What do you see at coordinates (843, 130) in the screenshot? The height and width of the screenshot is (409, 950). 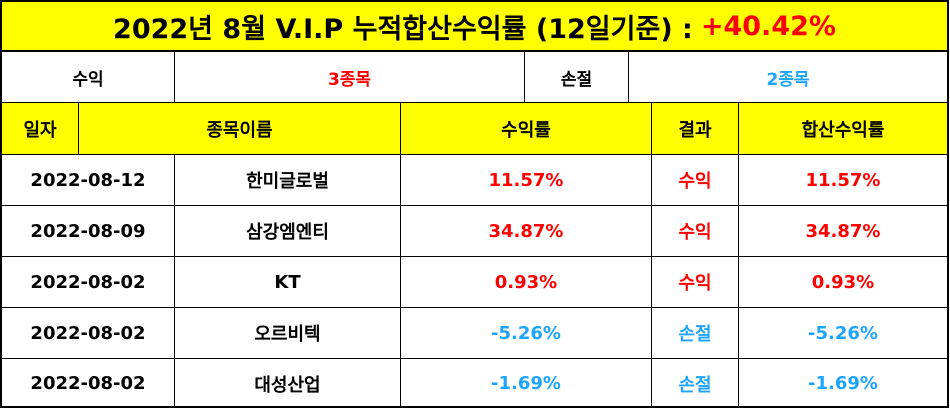 I see `header-cumulative: 합산수익률` at bounding box center [843, 130].